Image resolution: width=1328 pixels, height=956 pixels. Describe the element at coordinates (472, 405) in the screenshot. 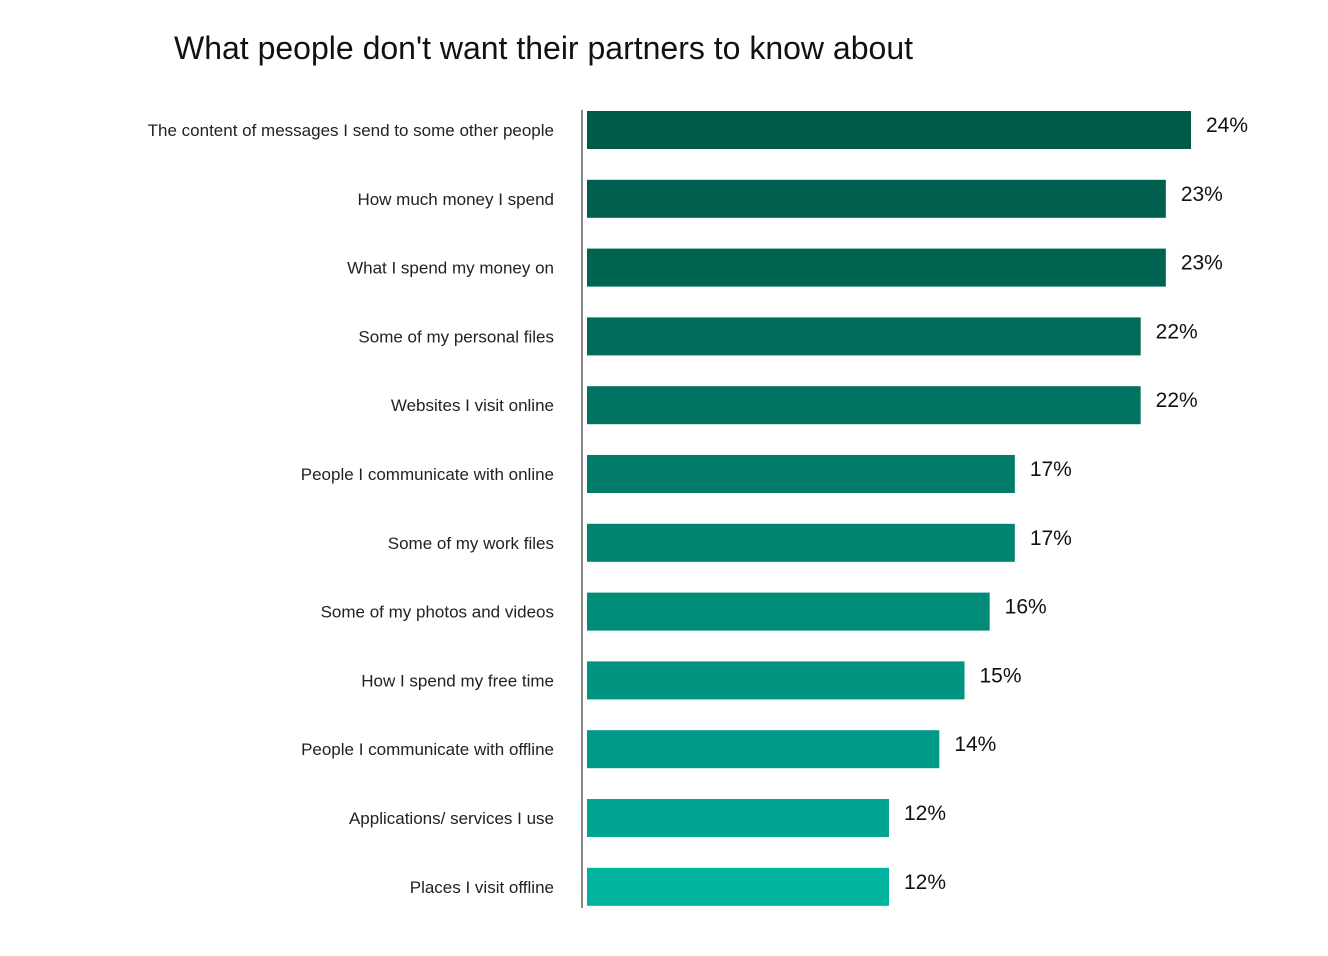

I see `category-label: Websites I visit online` at that location.